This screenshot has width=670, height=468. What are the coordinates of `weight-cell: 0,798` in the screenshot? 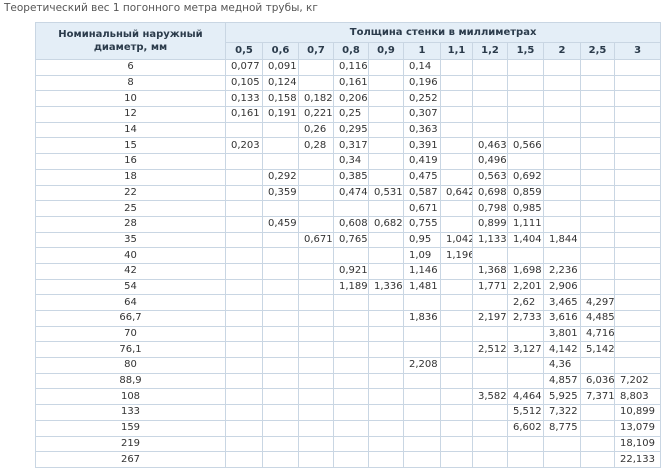 It's located at (490, 208).